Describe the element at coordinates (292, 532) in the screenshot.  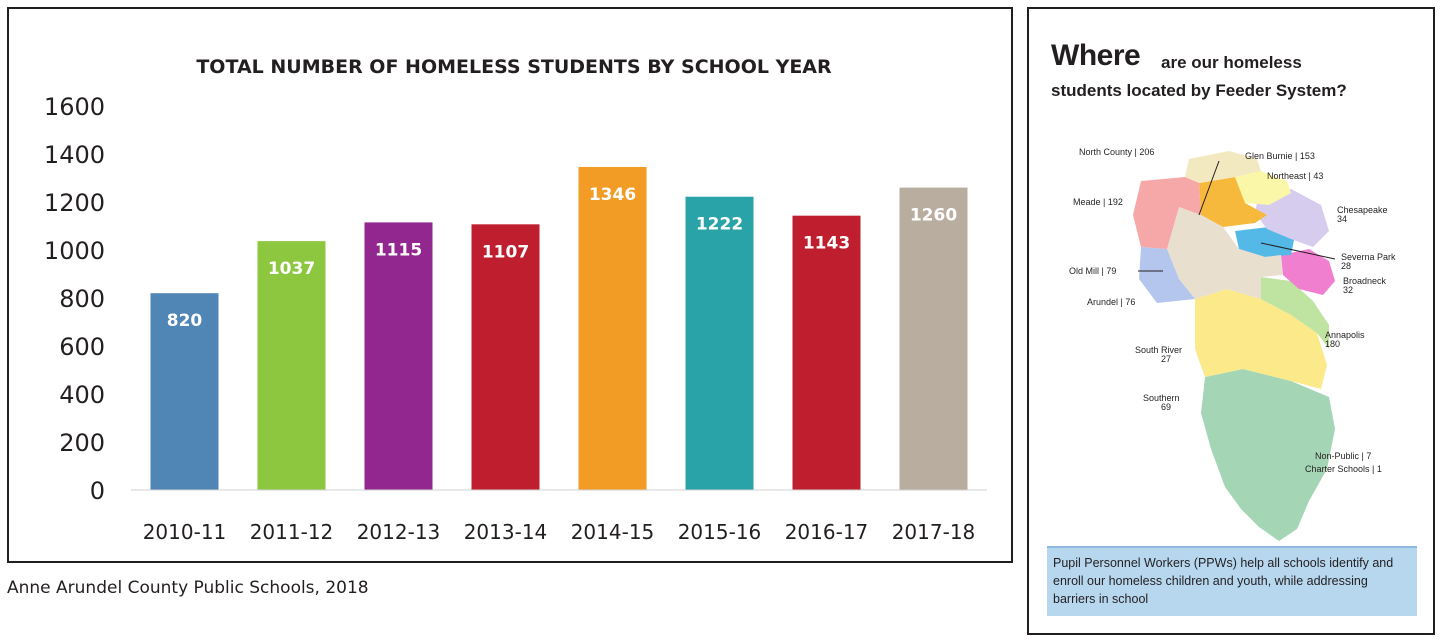
I see `x-tick-label: 2011-12` at that location.